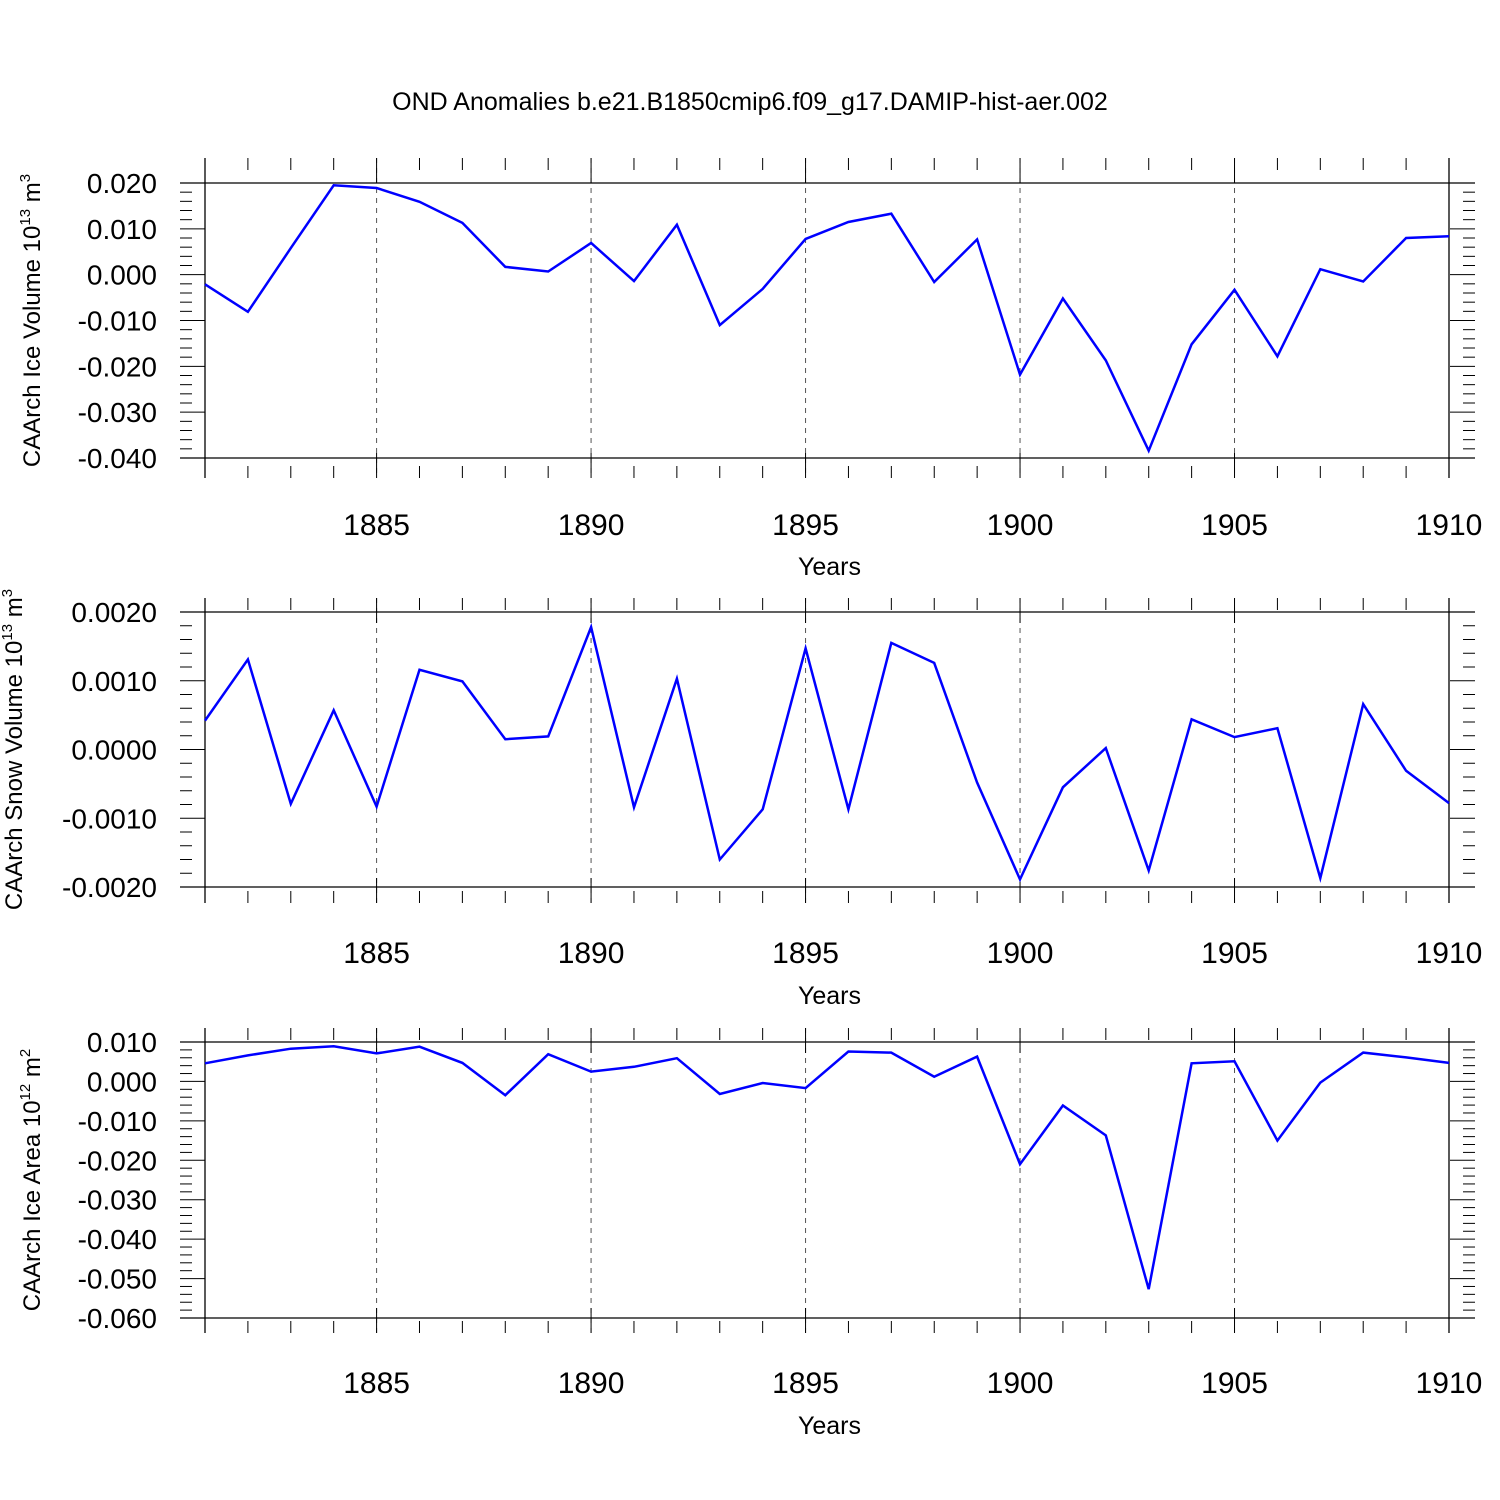  Describe the element at coordinates (114, 681) in the screenshot. I see `y-tick-label: 0.0010` at that location.